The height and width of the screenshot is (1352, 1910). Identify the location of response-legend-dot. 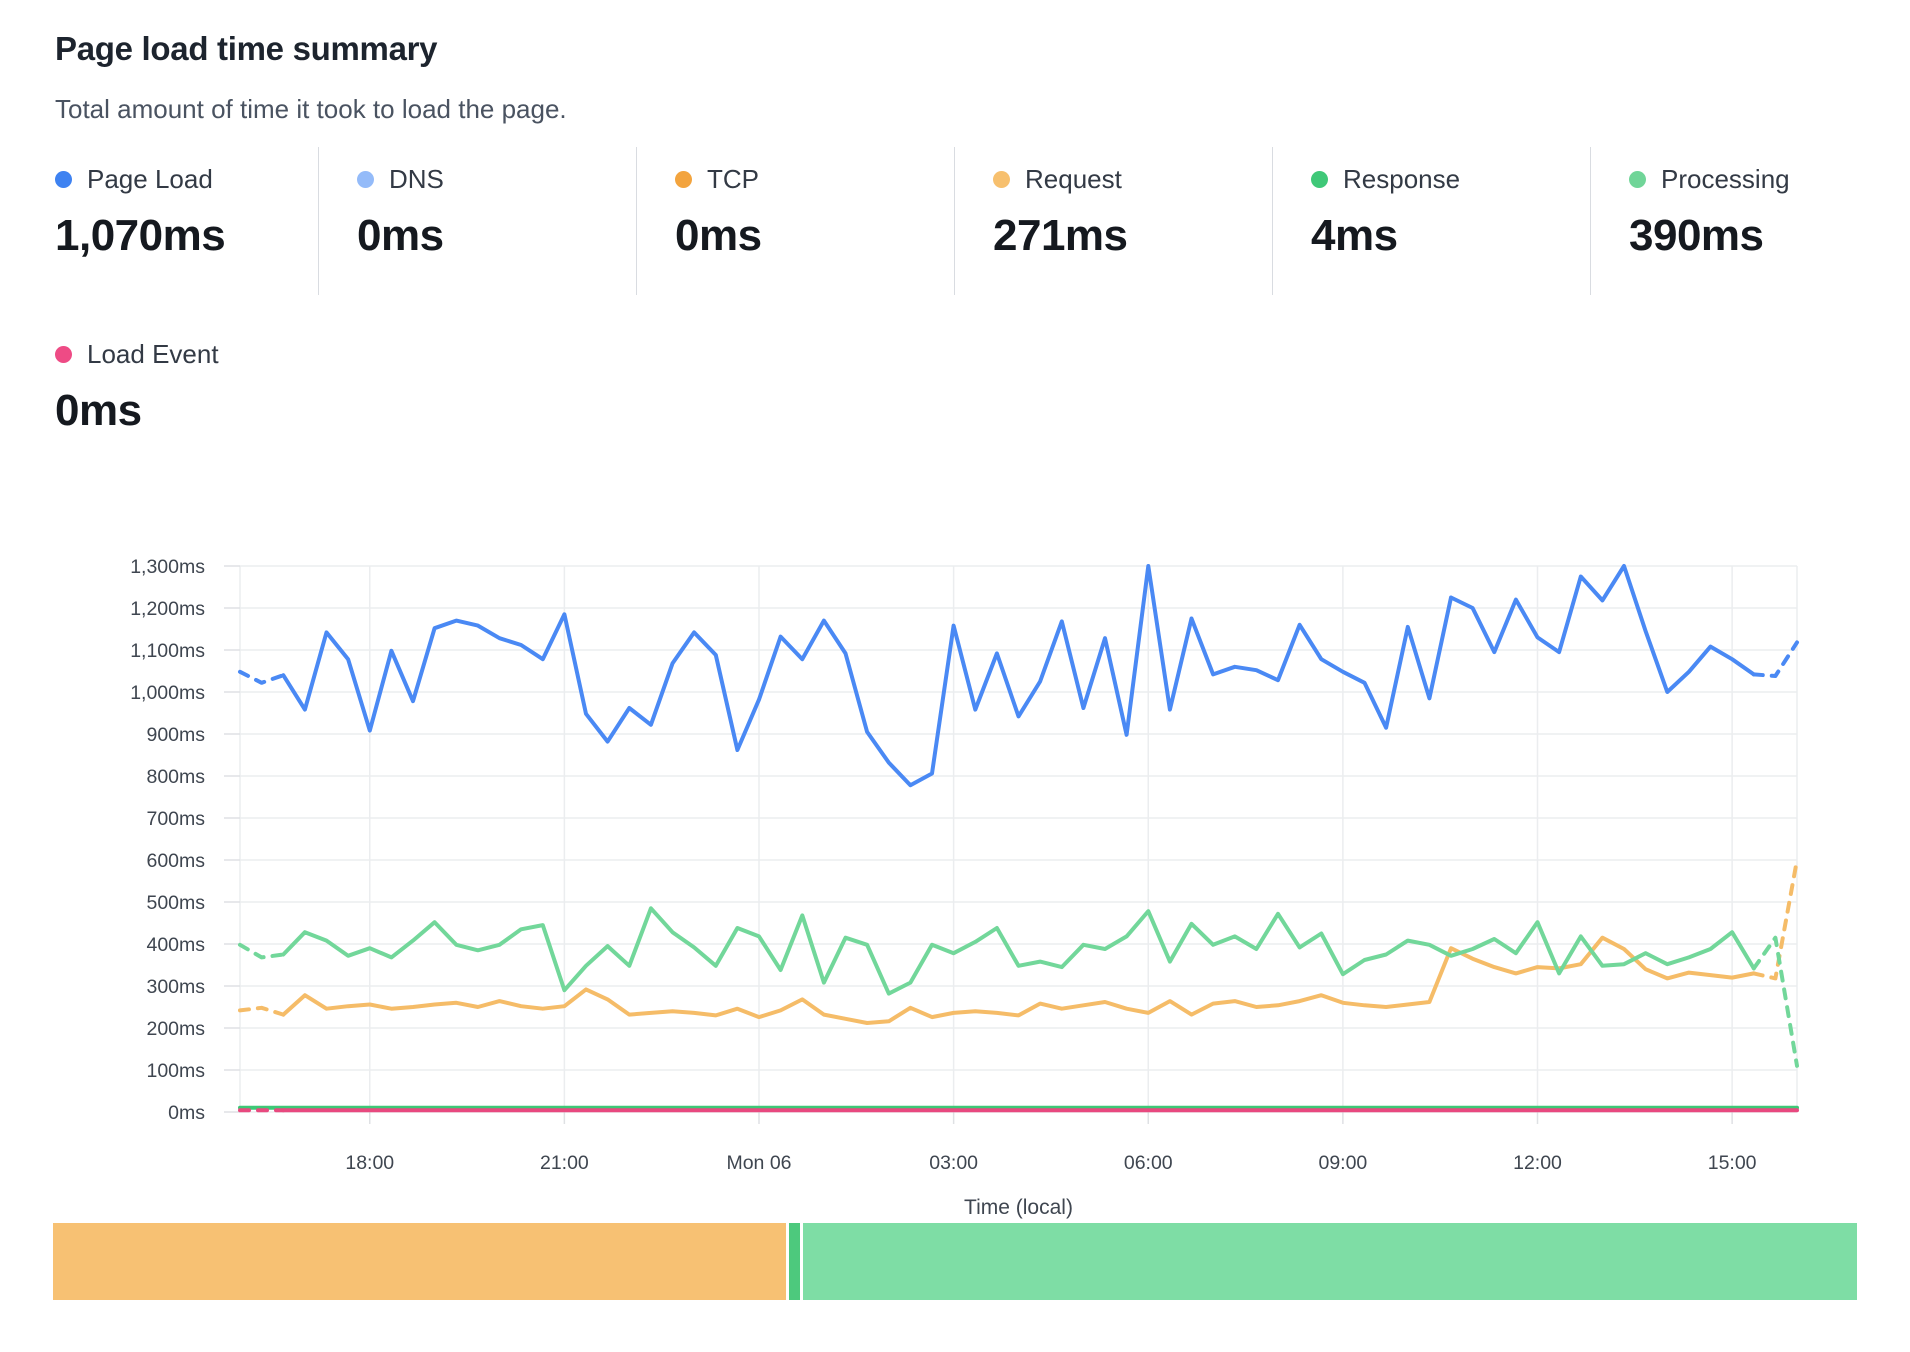
(1319, 179).